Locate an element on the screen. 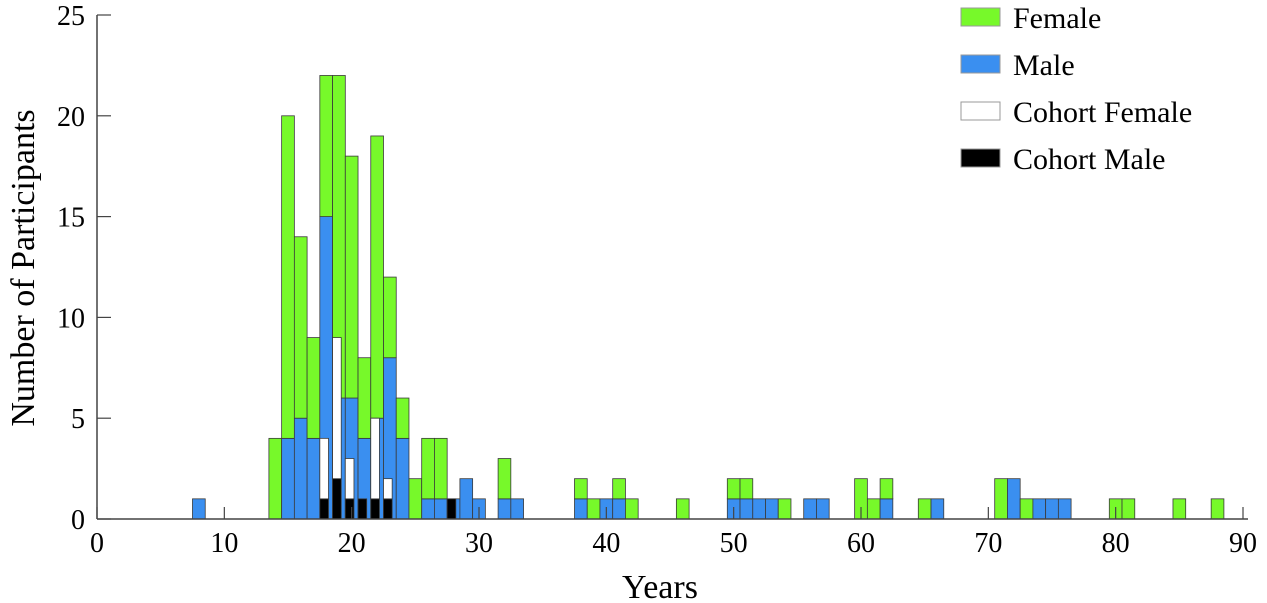  y-tick-label: 20 is located at coordinates (71, 117).